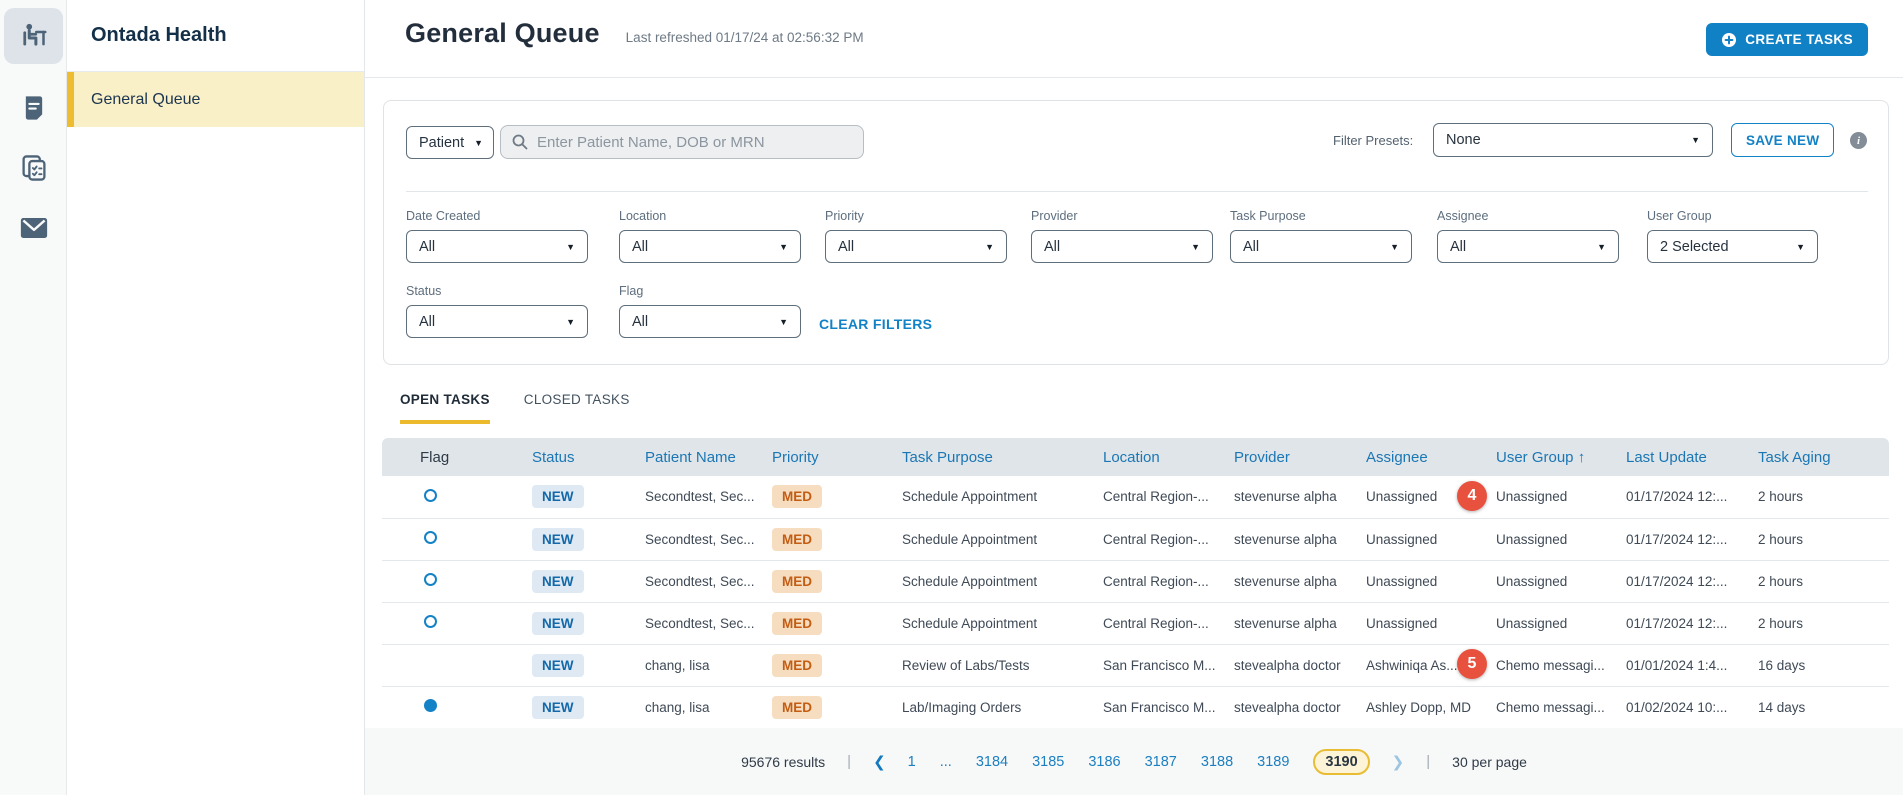 Image resolution: width=1903 pixels, height=795 pixels. I want to click on filter-presets-value: None, so click(1463, 140).